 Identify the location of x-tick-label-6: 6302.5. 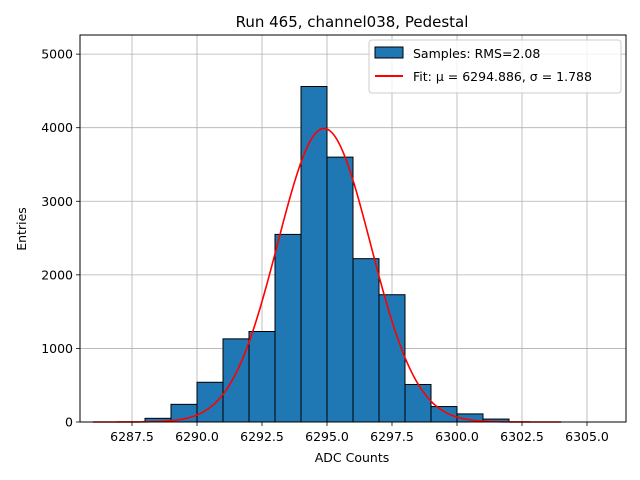
(522, 436).